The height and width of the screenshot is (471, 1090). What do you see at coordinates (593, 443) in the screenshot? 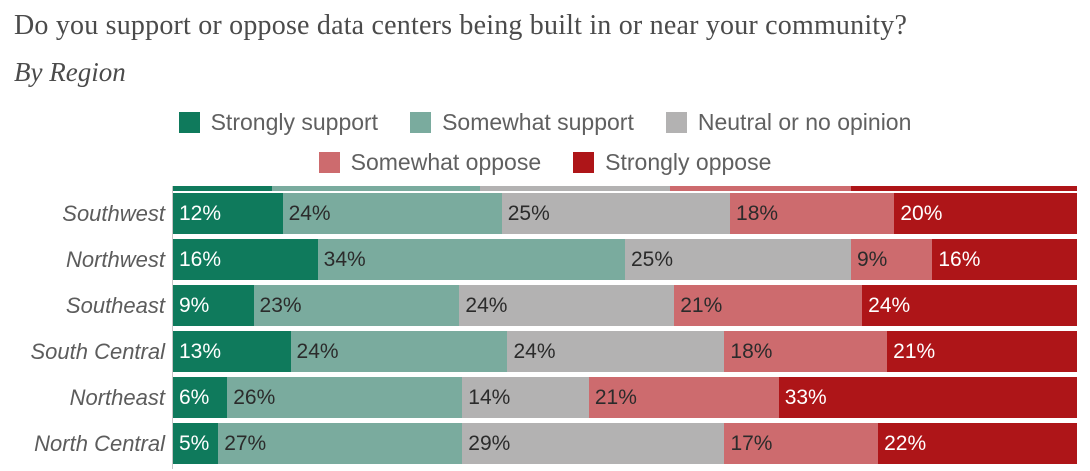
I see `bar-segment: 29%` at bounding box center [593, 443].